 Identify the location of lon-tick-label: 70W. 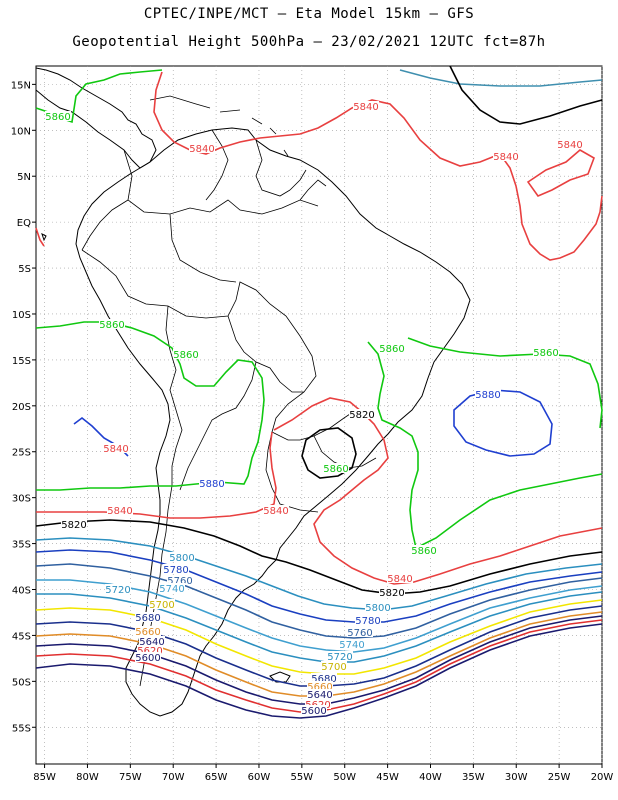
(173, 777).